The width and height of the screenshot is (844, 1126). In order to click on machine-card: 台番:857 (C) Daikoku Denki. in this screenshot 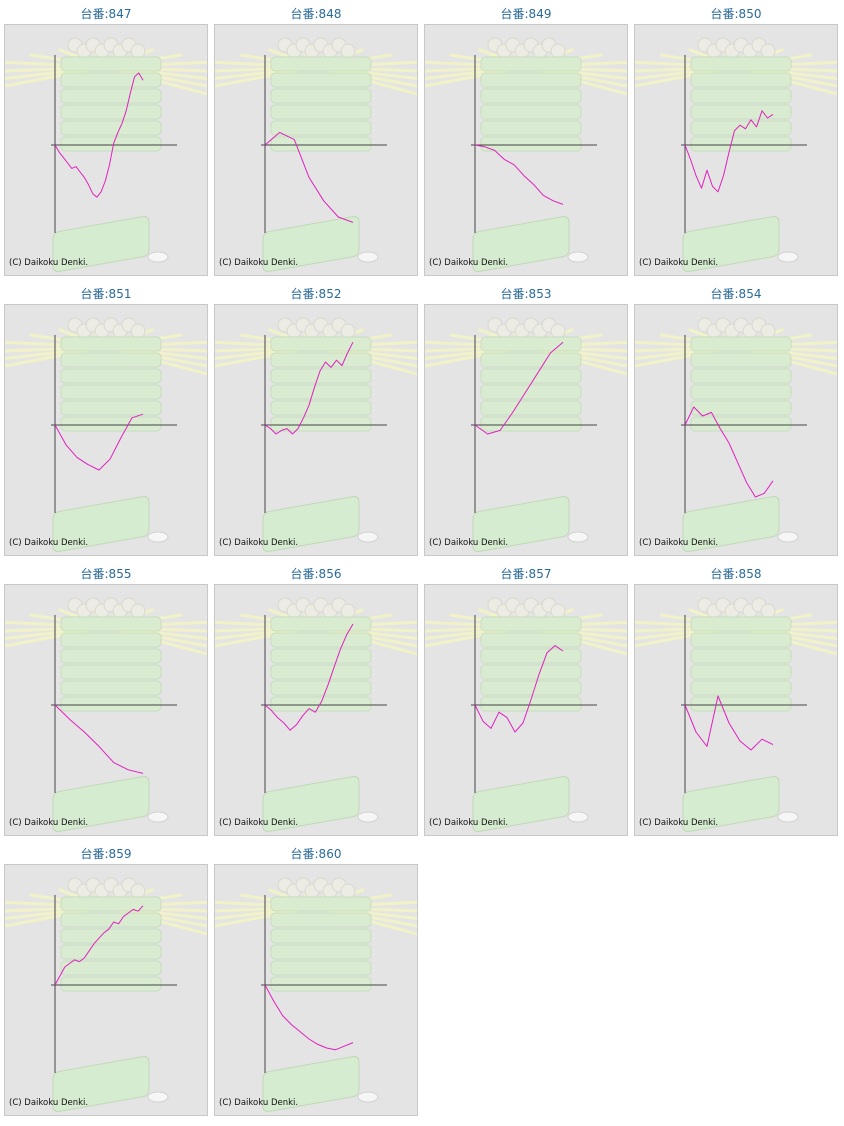, I will do `click(526, 702)`.